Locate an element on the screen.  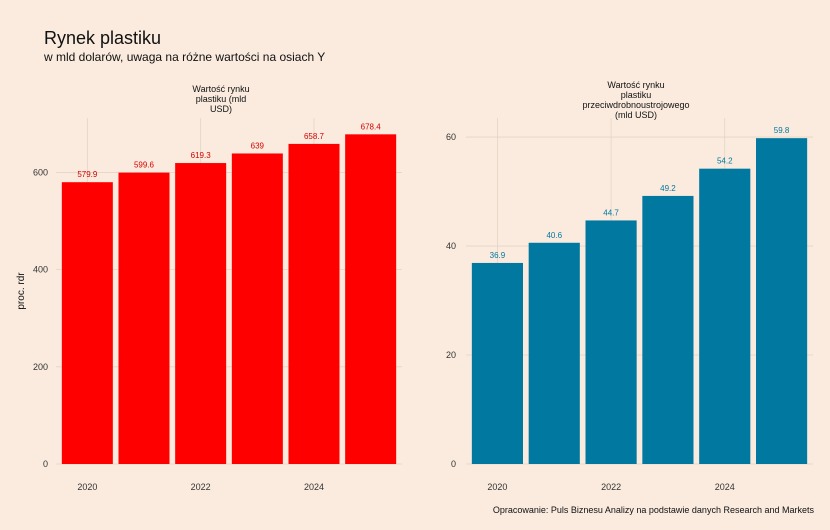
panel-title-line: przeciwdrobnoustrojowego is located at coordinates (635, 105).